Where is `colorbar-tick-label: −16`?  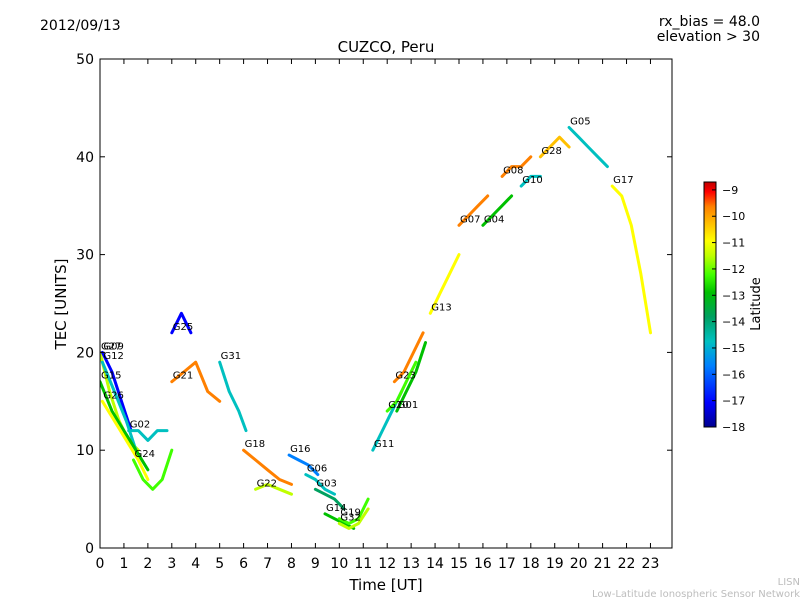
colorbar-tick-label: −16 is located at coordinates (733, 374).